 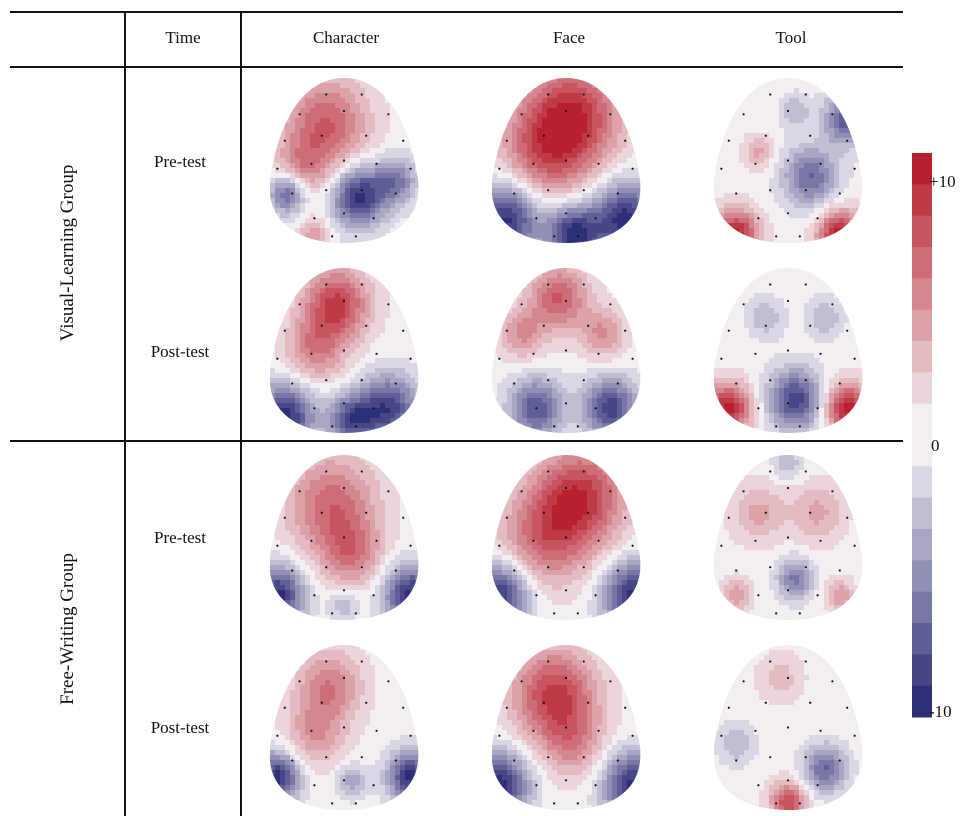 I want to click on time-label-vl-pre: Pre-test, so click(x=180, y=161).